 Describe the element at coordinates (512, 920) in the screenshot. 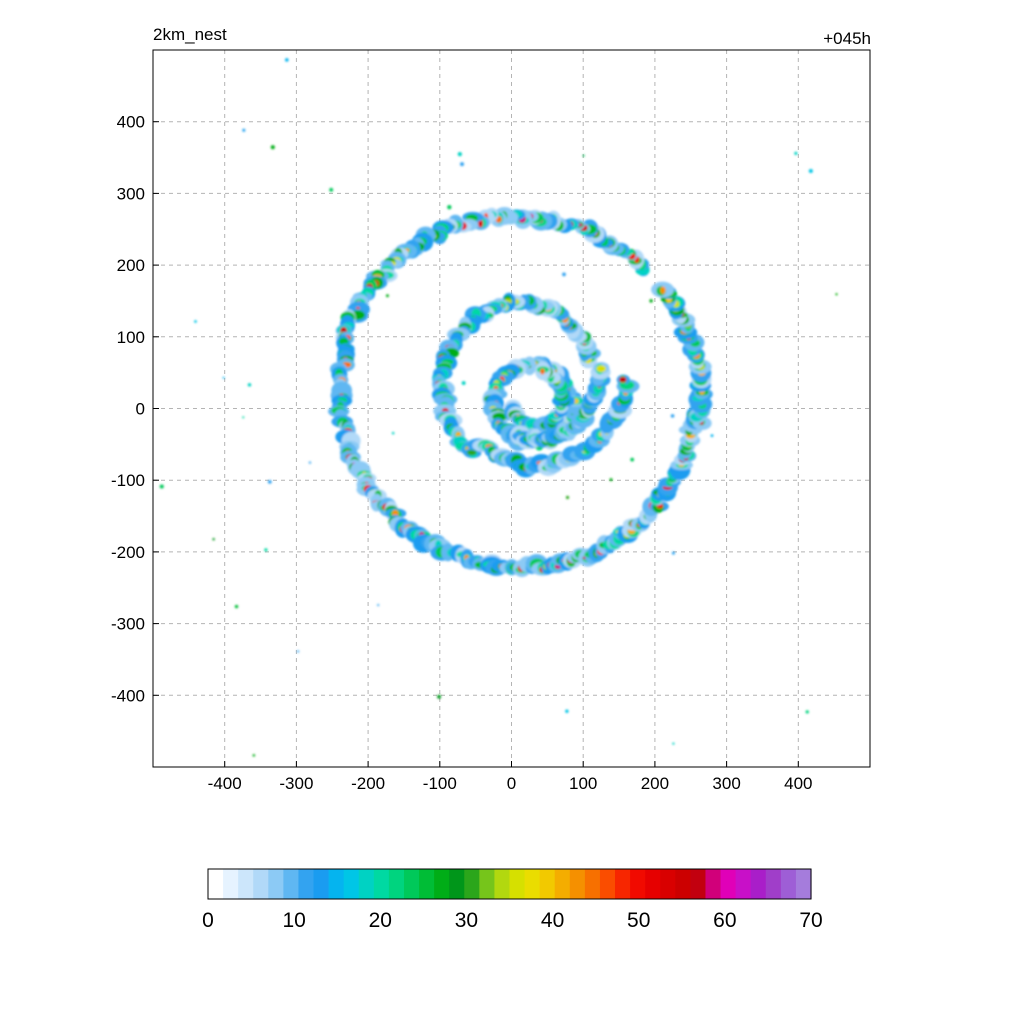

I see `colorbar-tick-labels: 0 10 20 30 40 50 60 70` at that location.